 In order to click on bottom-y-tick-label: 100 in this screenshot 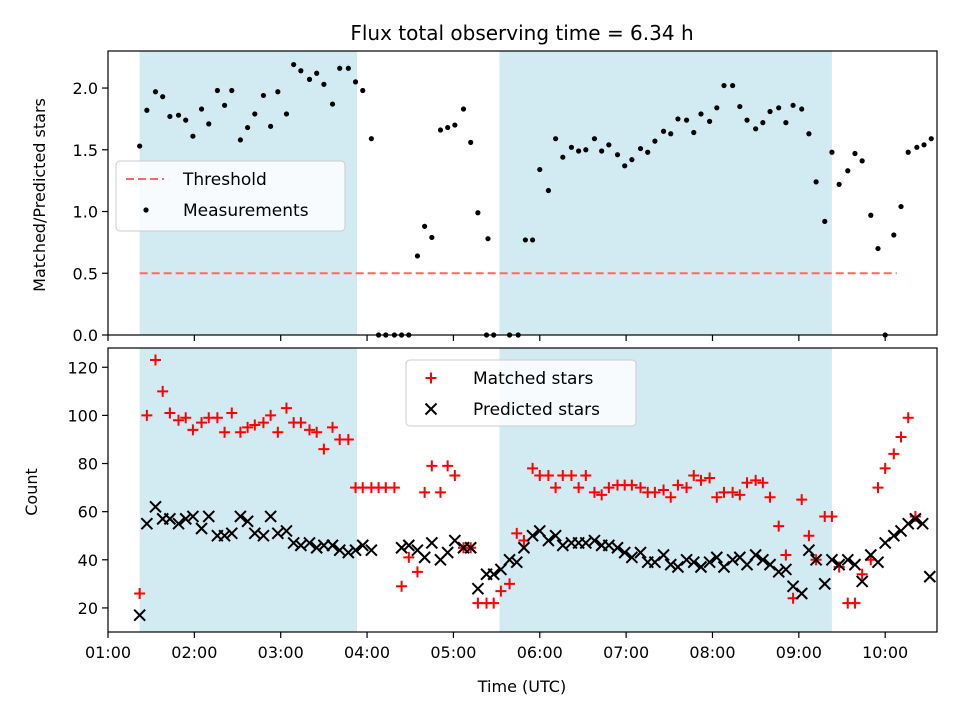, I will do `click(82, 415)`.